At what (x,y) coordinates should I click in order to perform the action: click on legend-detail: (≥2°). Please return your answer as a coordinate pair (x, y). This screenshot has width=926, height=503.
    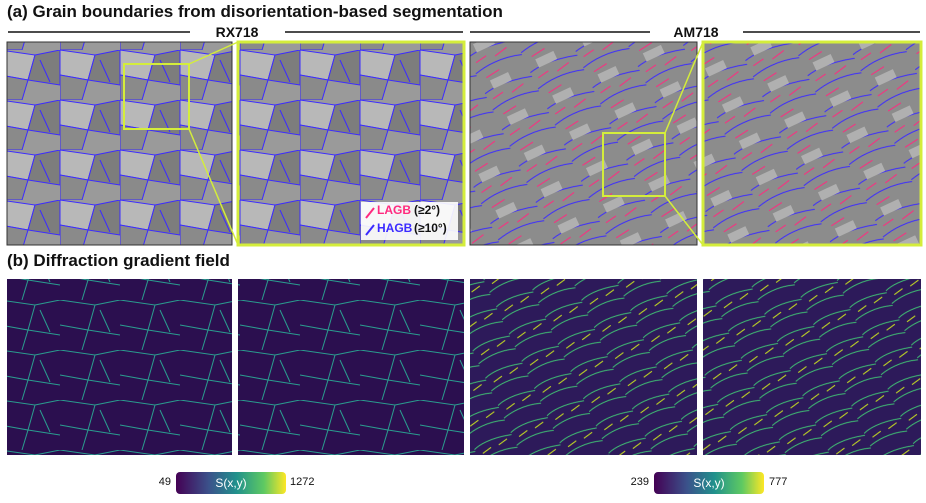
    Looking at the image, I should click on (427, 210).